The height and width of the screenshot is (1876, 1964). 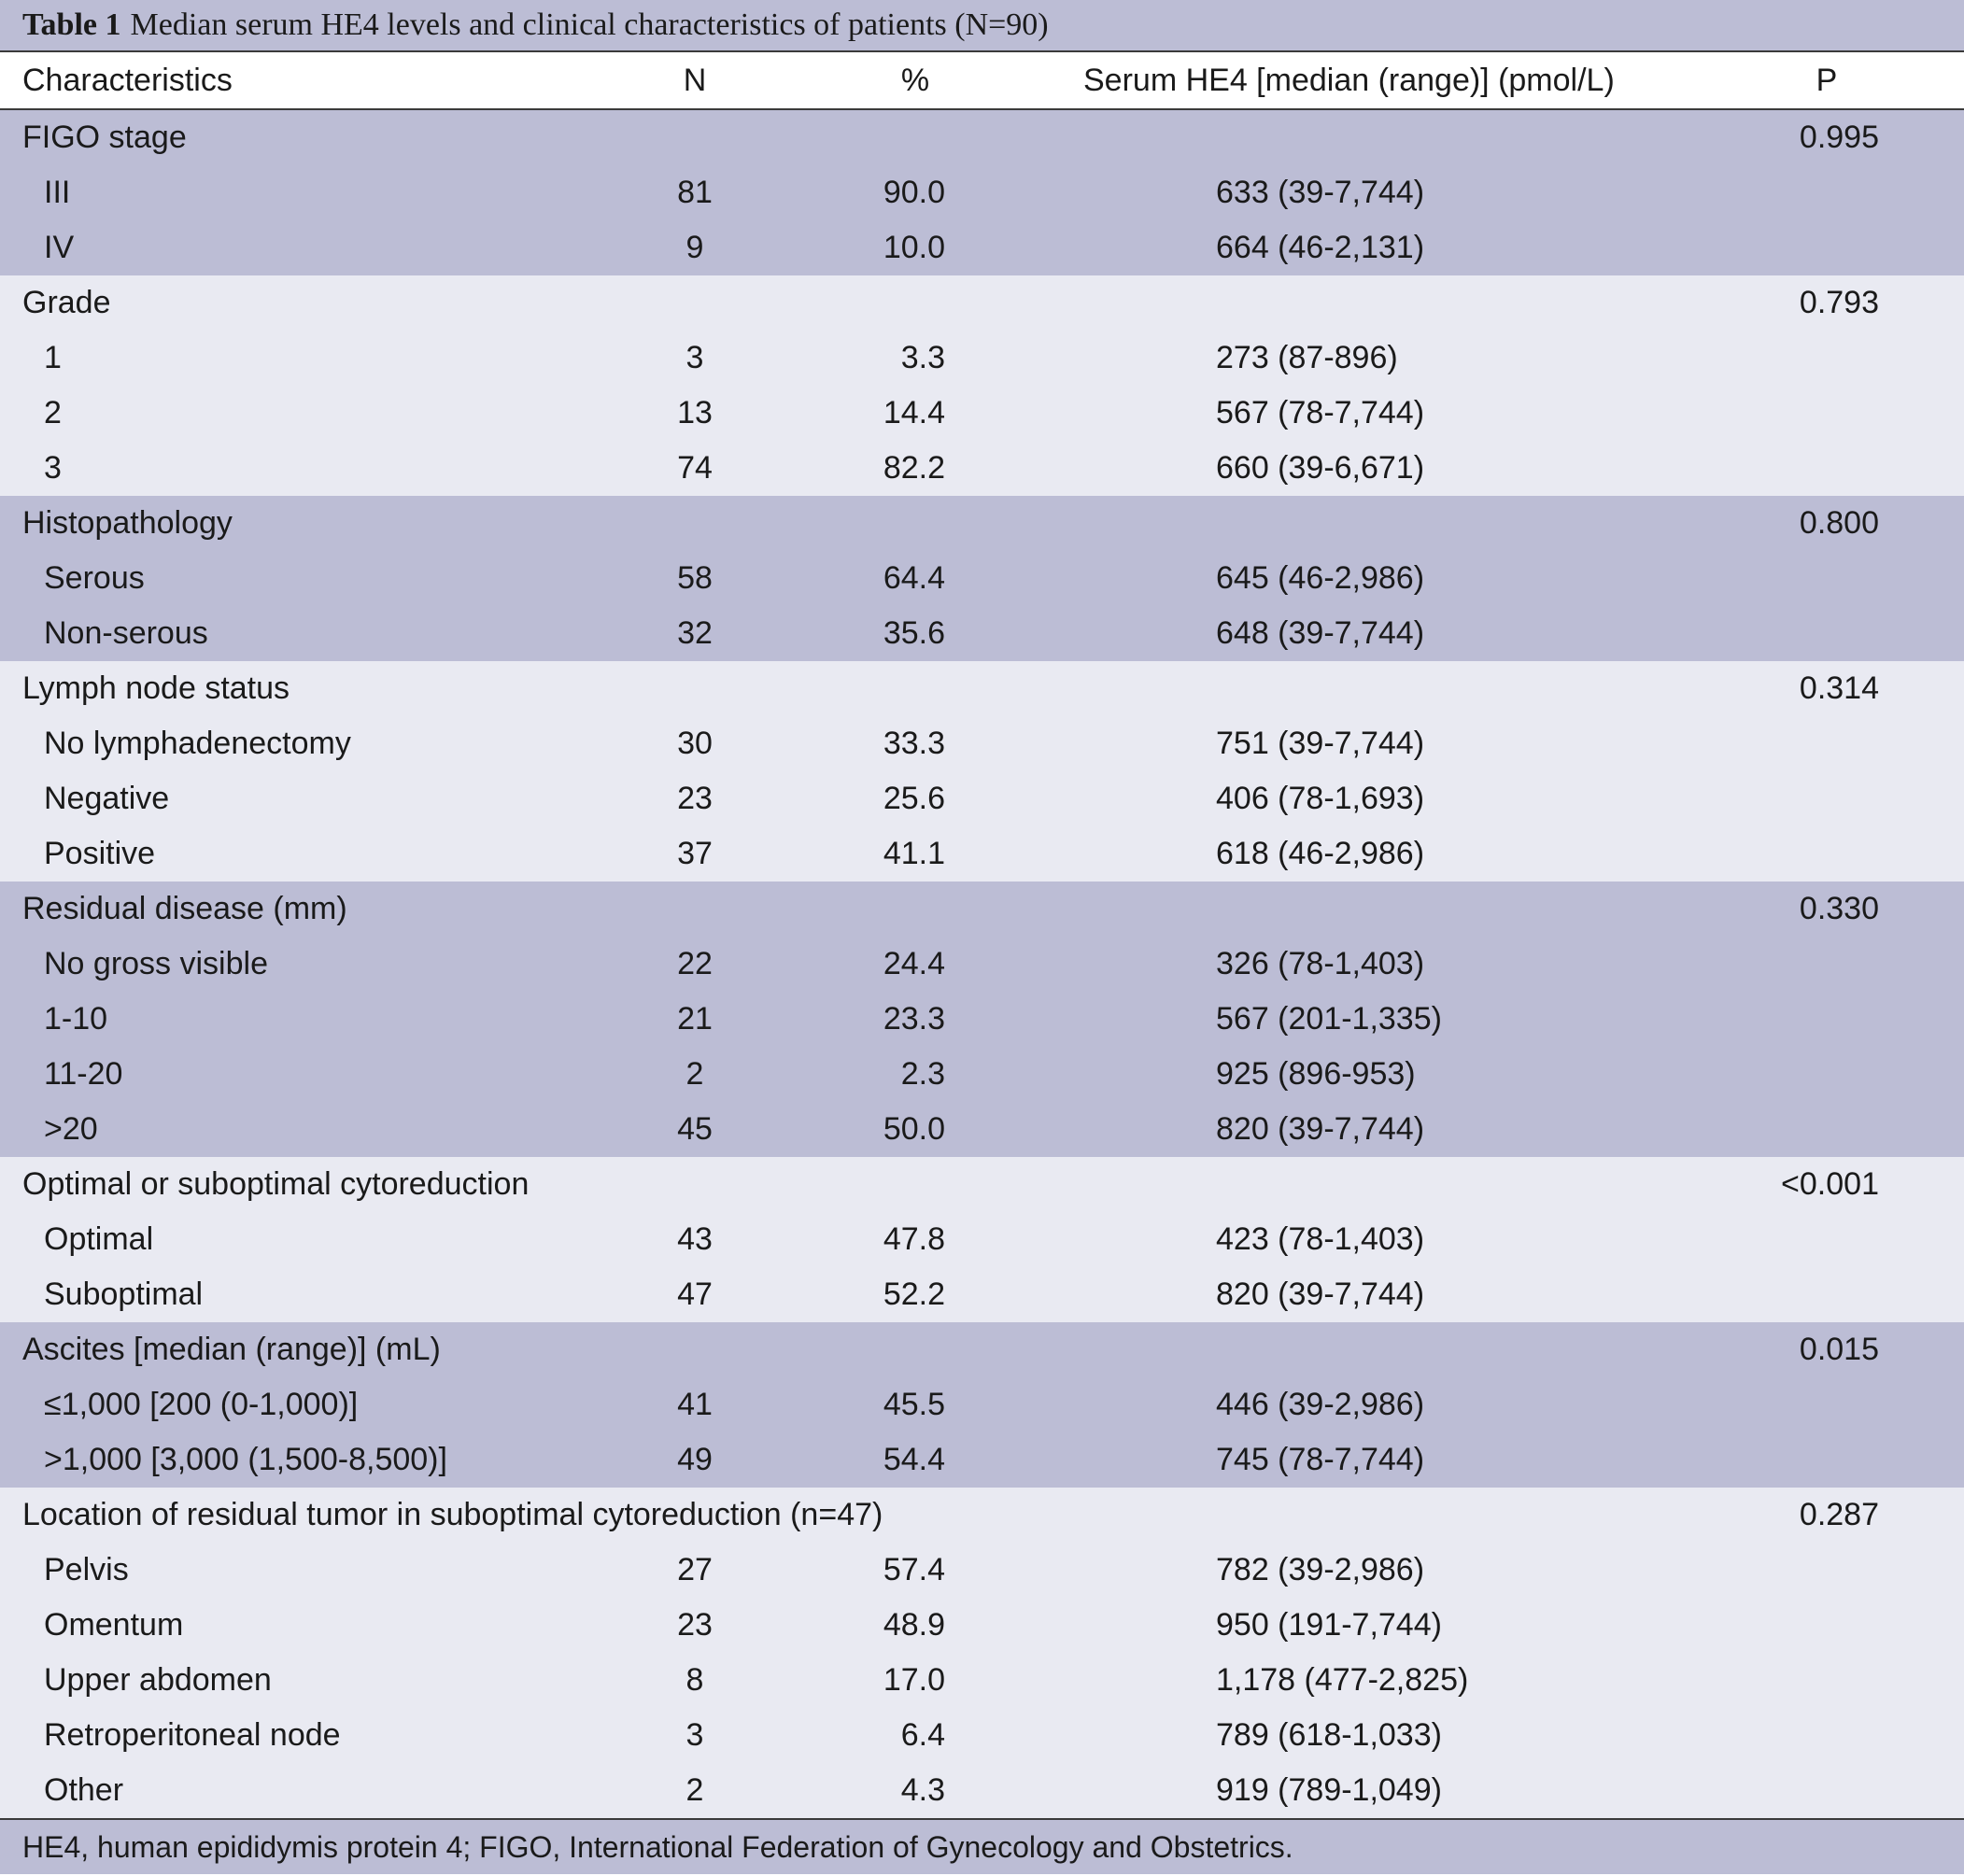 I want to click on group-heading-row: Ascites [median (range)] (mL) 0.015, so click(x=982, y=1349).